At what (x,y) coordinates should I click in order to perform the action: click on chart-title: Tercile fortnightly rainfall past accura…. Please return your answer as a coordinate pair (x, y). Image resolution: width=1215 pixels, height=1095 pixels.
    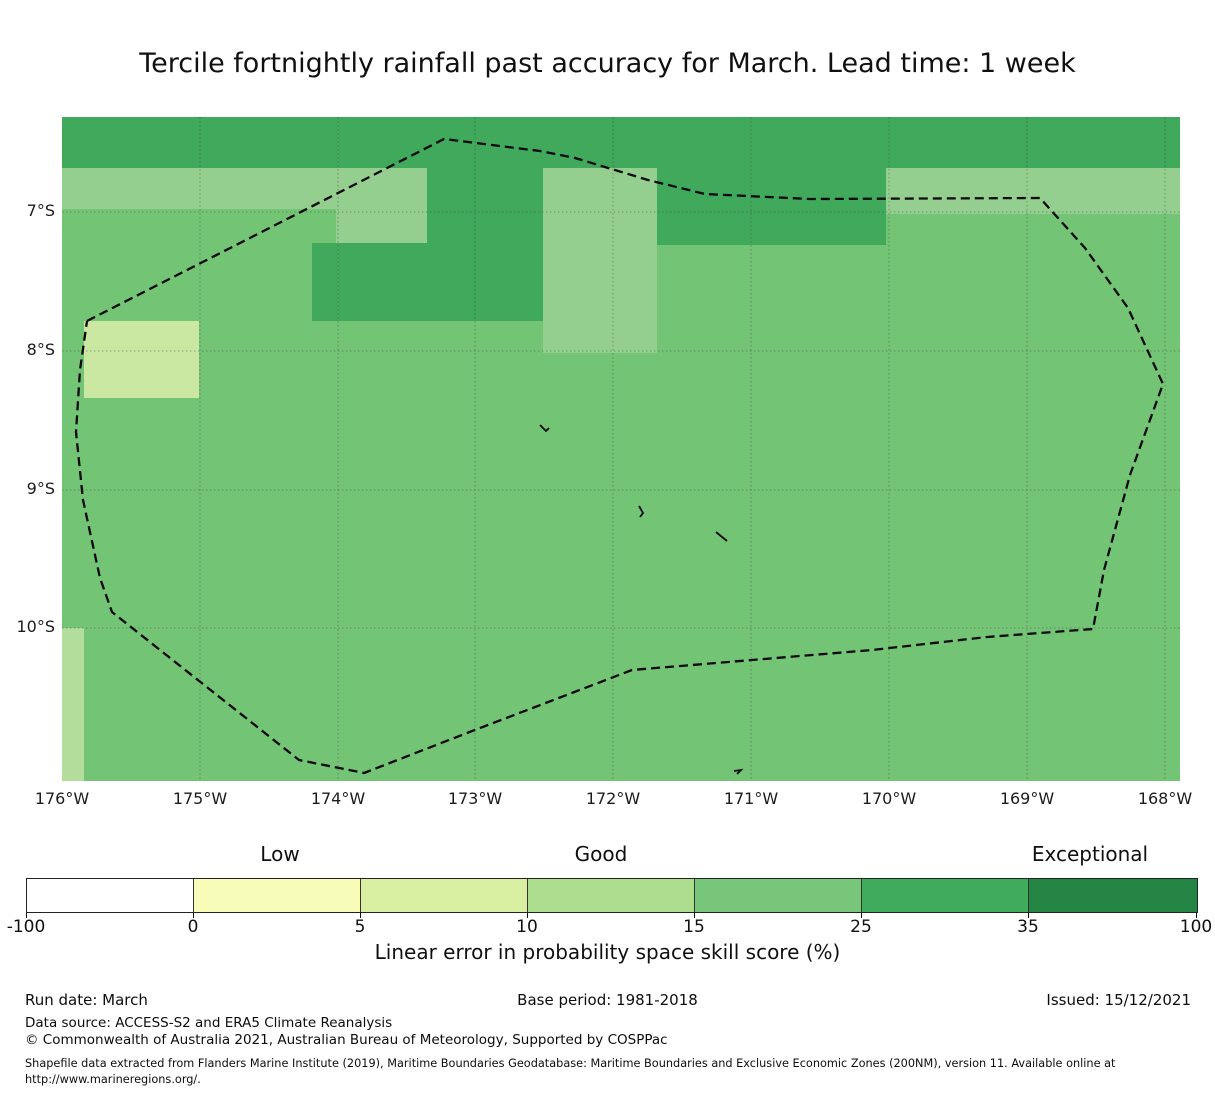
    Looking at the image, I should click on (607, 63).